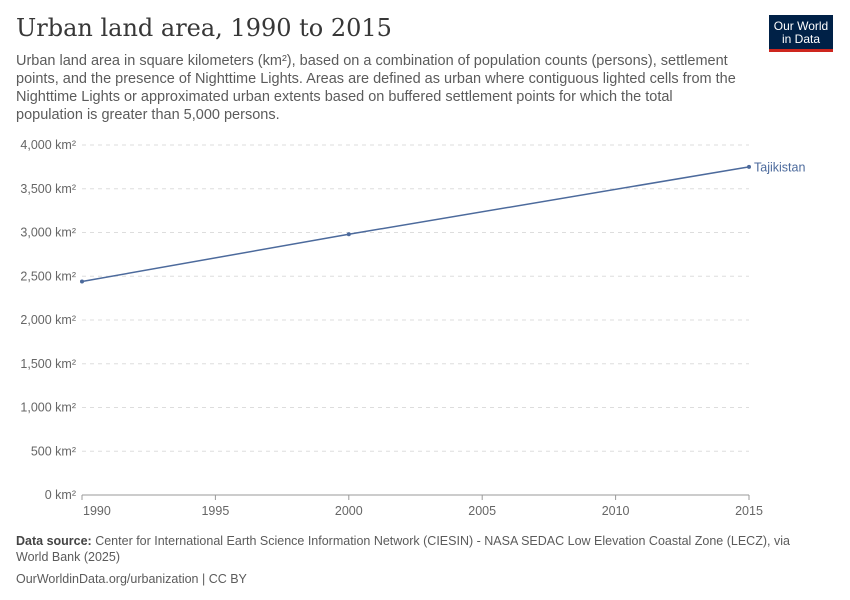  What do you see at coordinates (482, 511) in the screenshot?
I see `x-tick-label: 2005` at bounding box center [482, 511].